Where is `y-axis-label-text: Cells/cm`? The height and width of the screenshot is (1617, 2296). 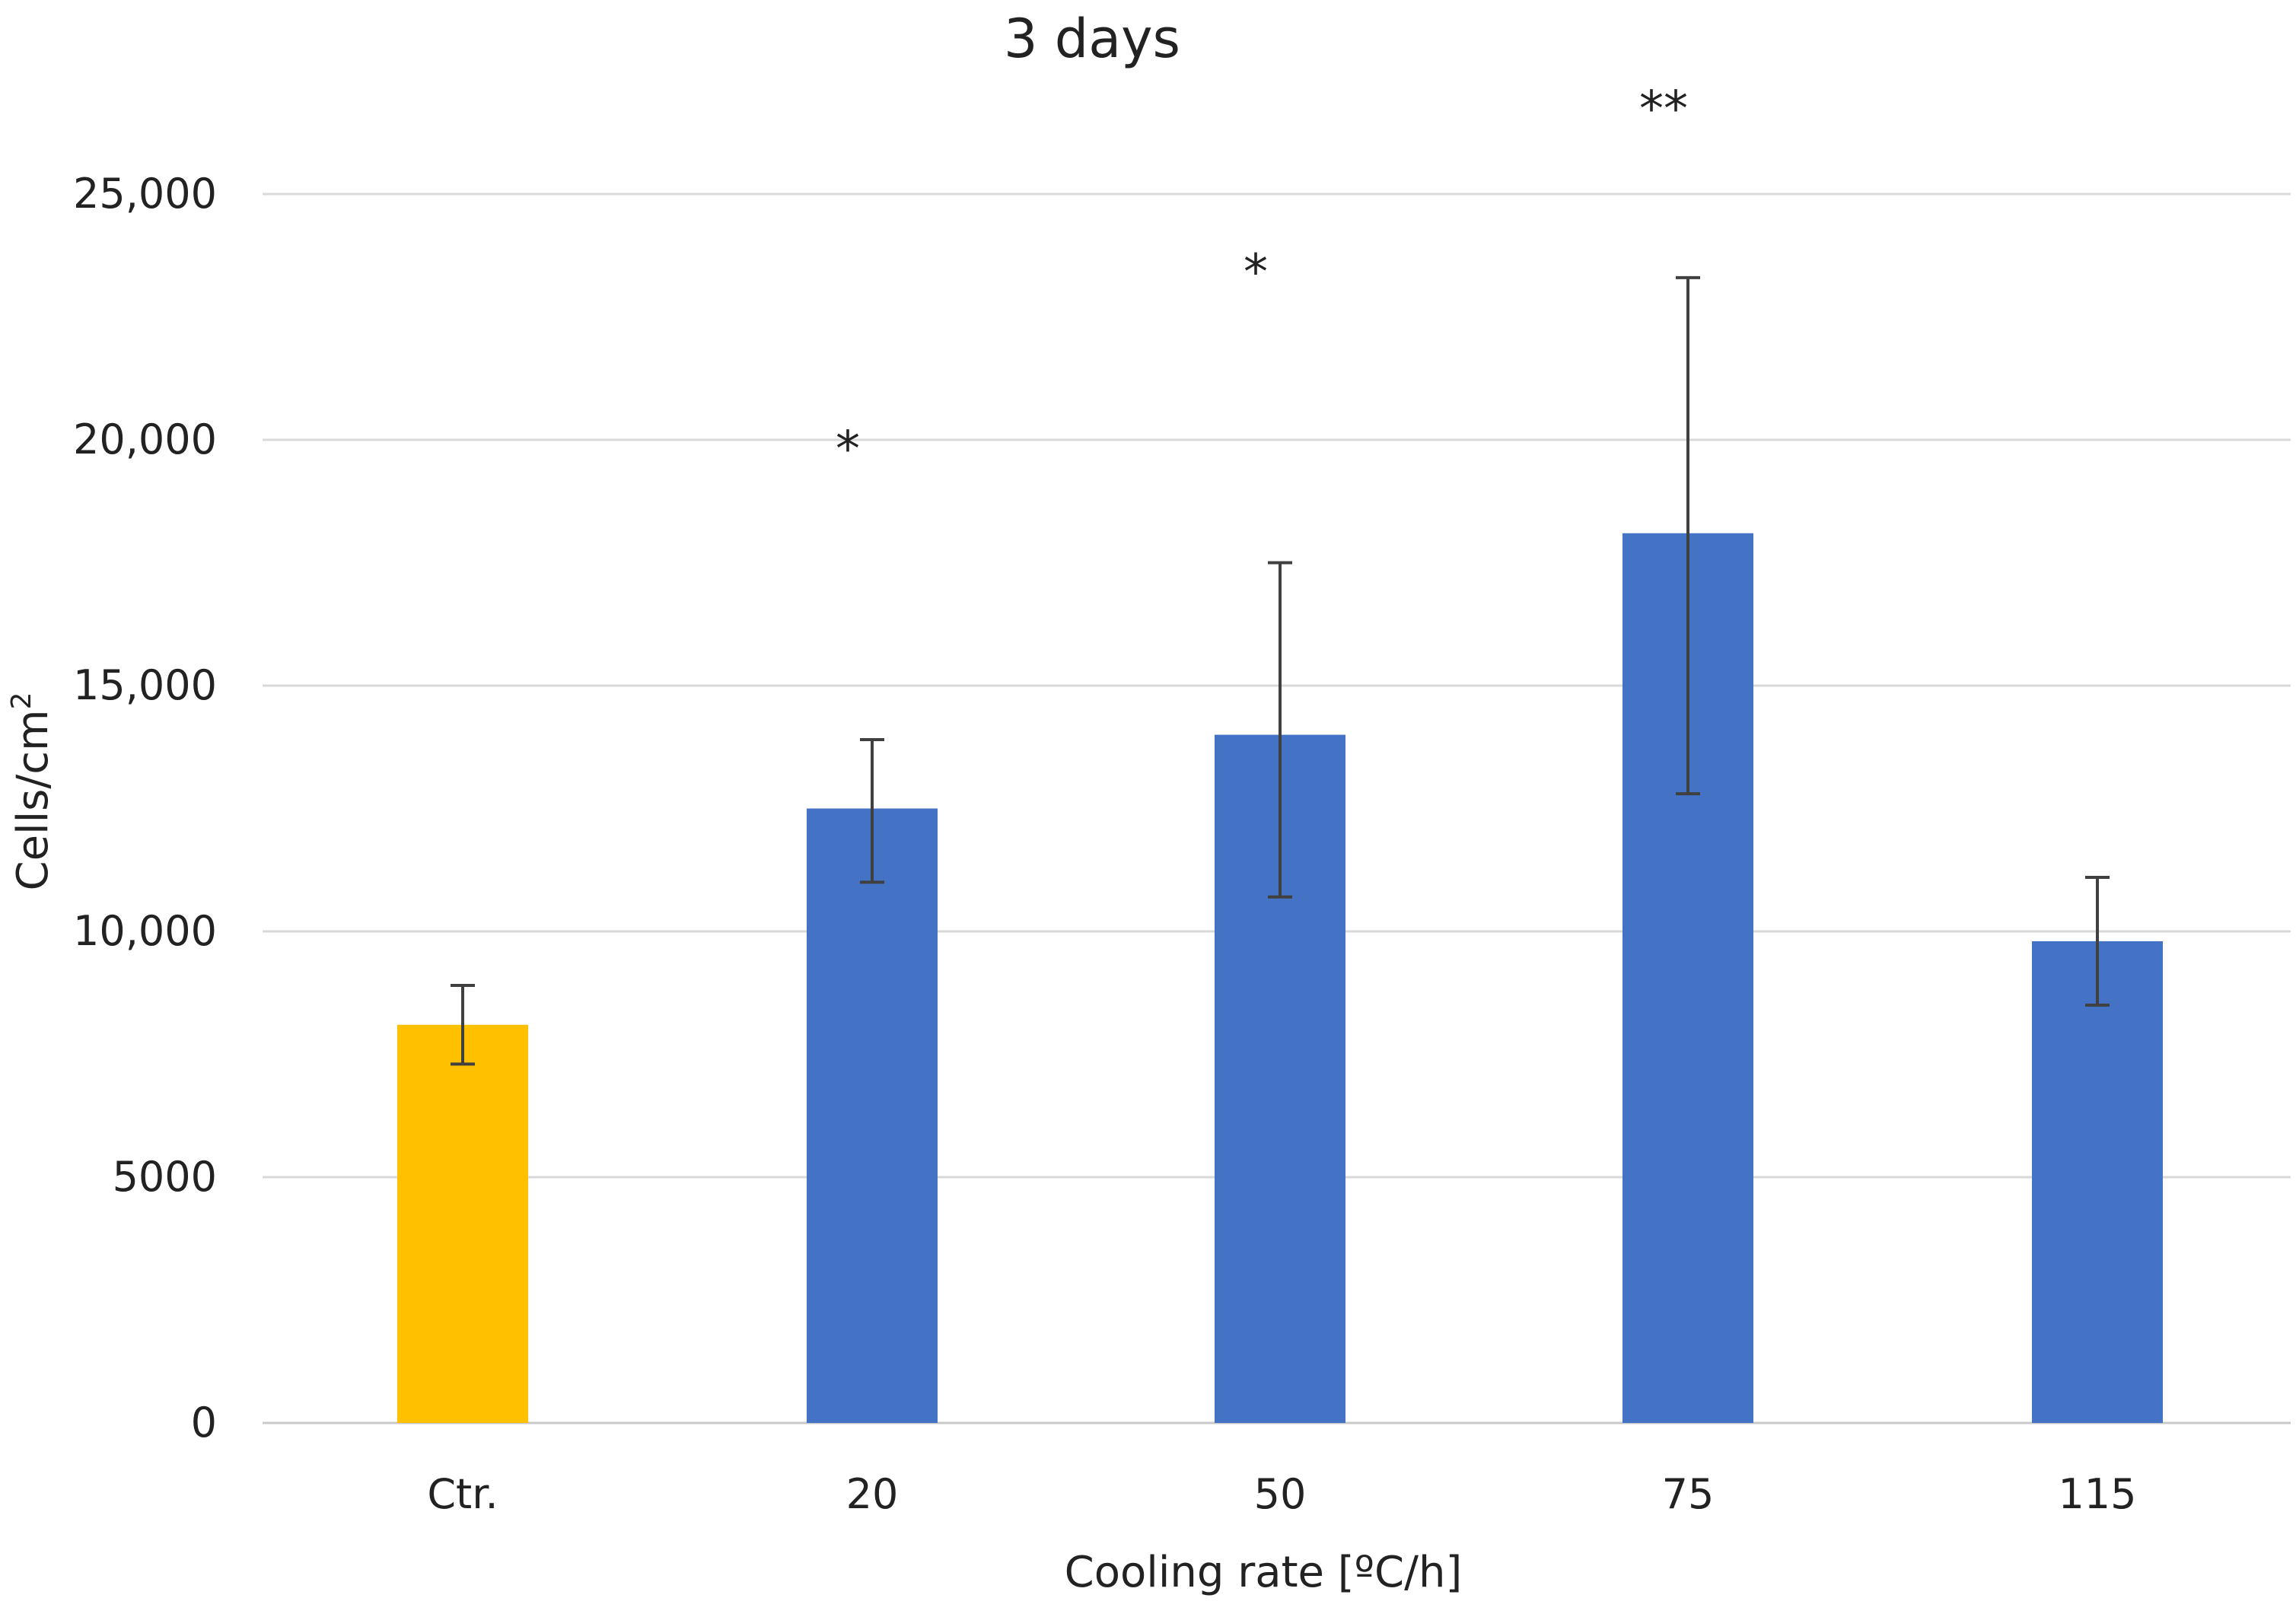
y-axis-label-text: Cells/cm is located at coordinates (33, 799).